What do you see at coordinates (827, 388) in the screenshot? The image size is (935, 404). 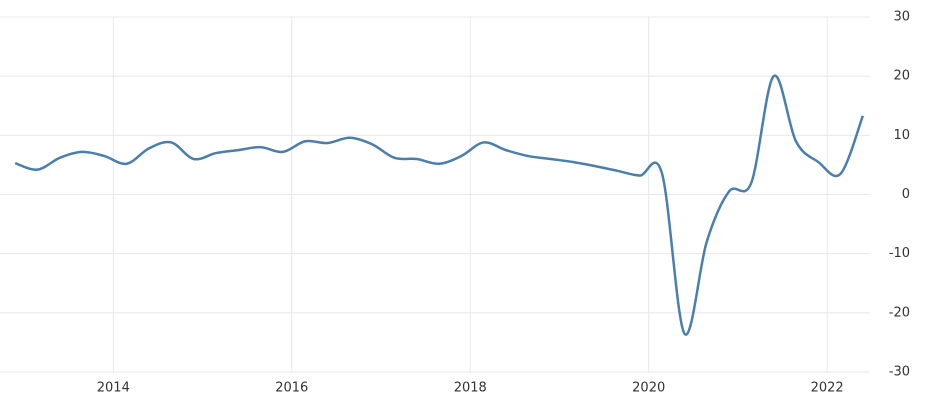 I see `x-tick-label: 2022` at bounding box center [827, 388].